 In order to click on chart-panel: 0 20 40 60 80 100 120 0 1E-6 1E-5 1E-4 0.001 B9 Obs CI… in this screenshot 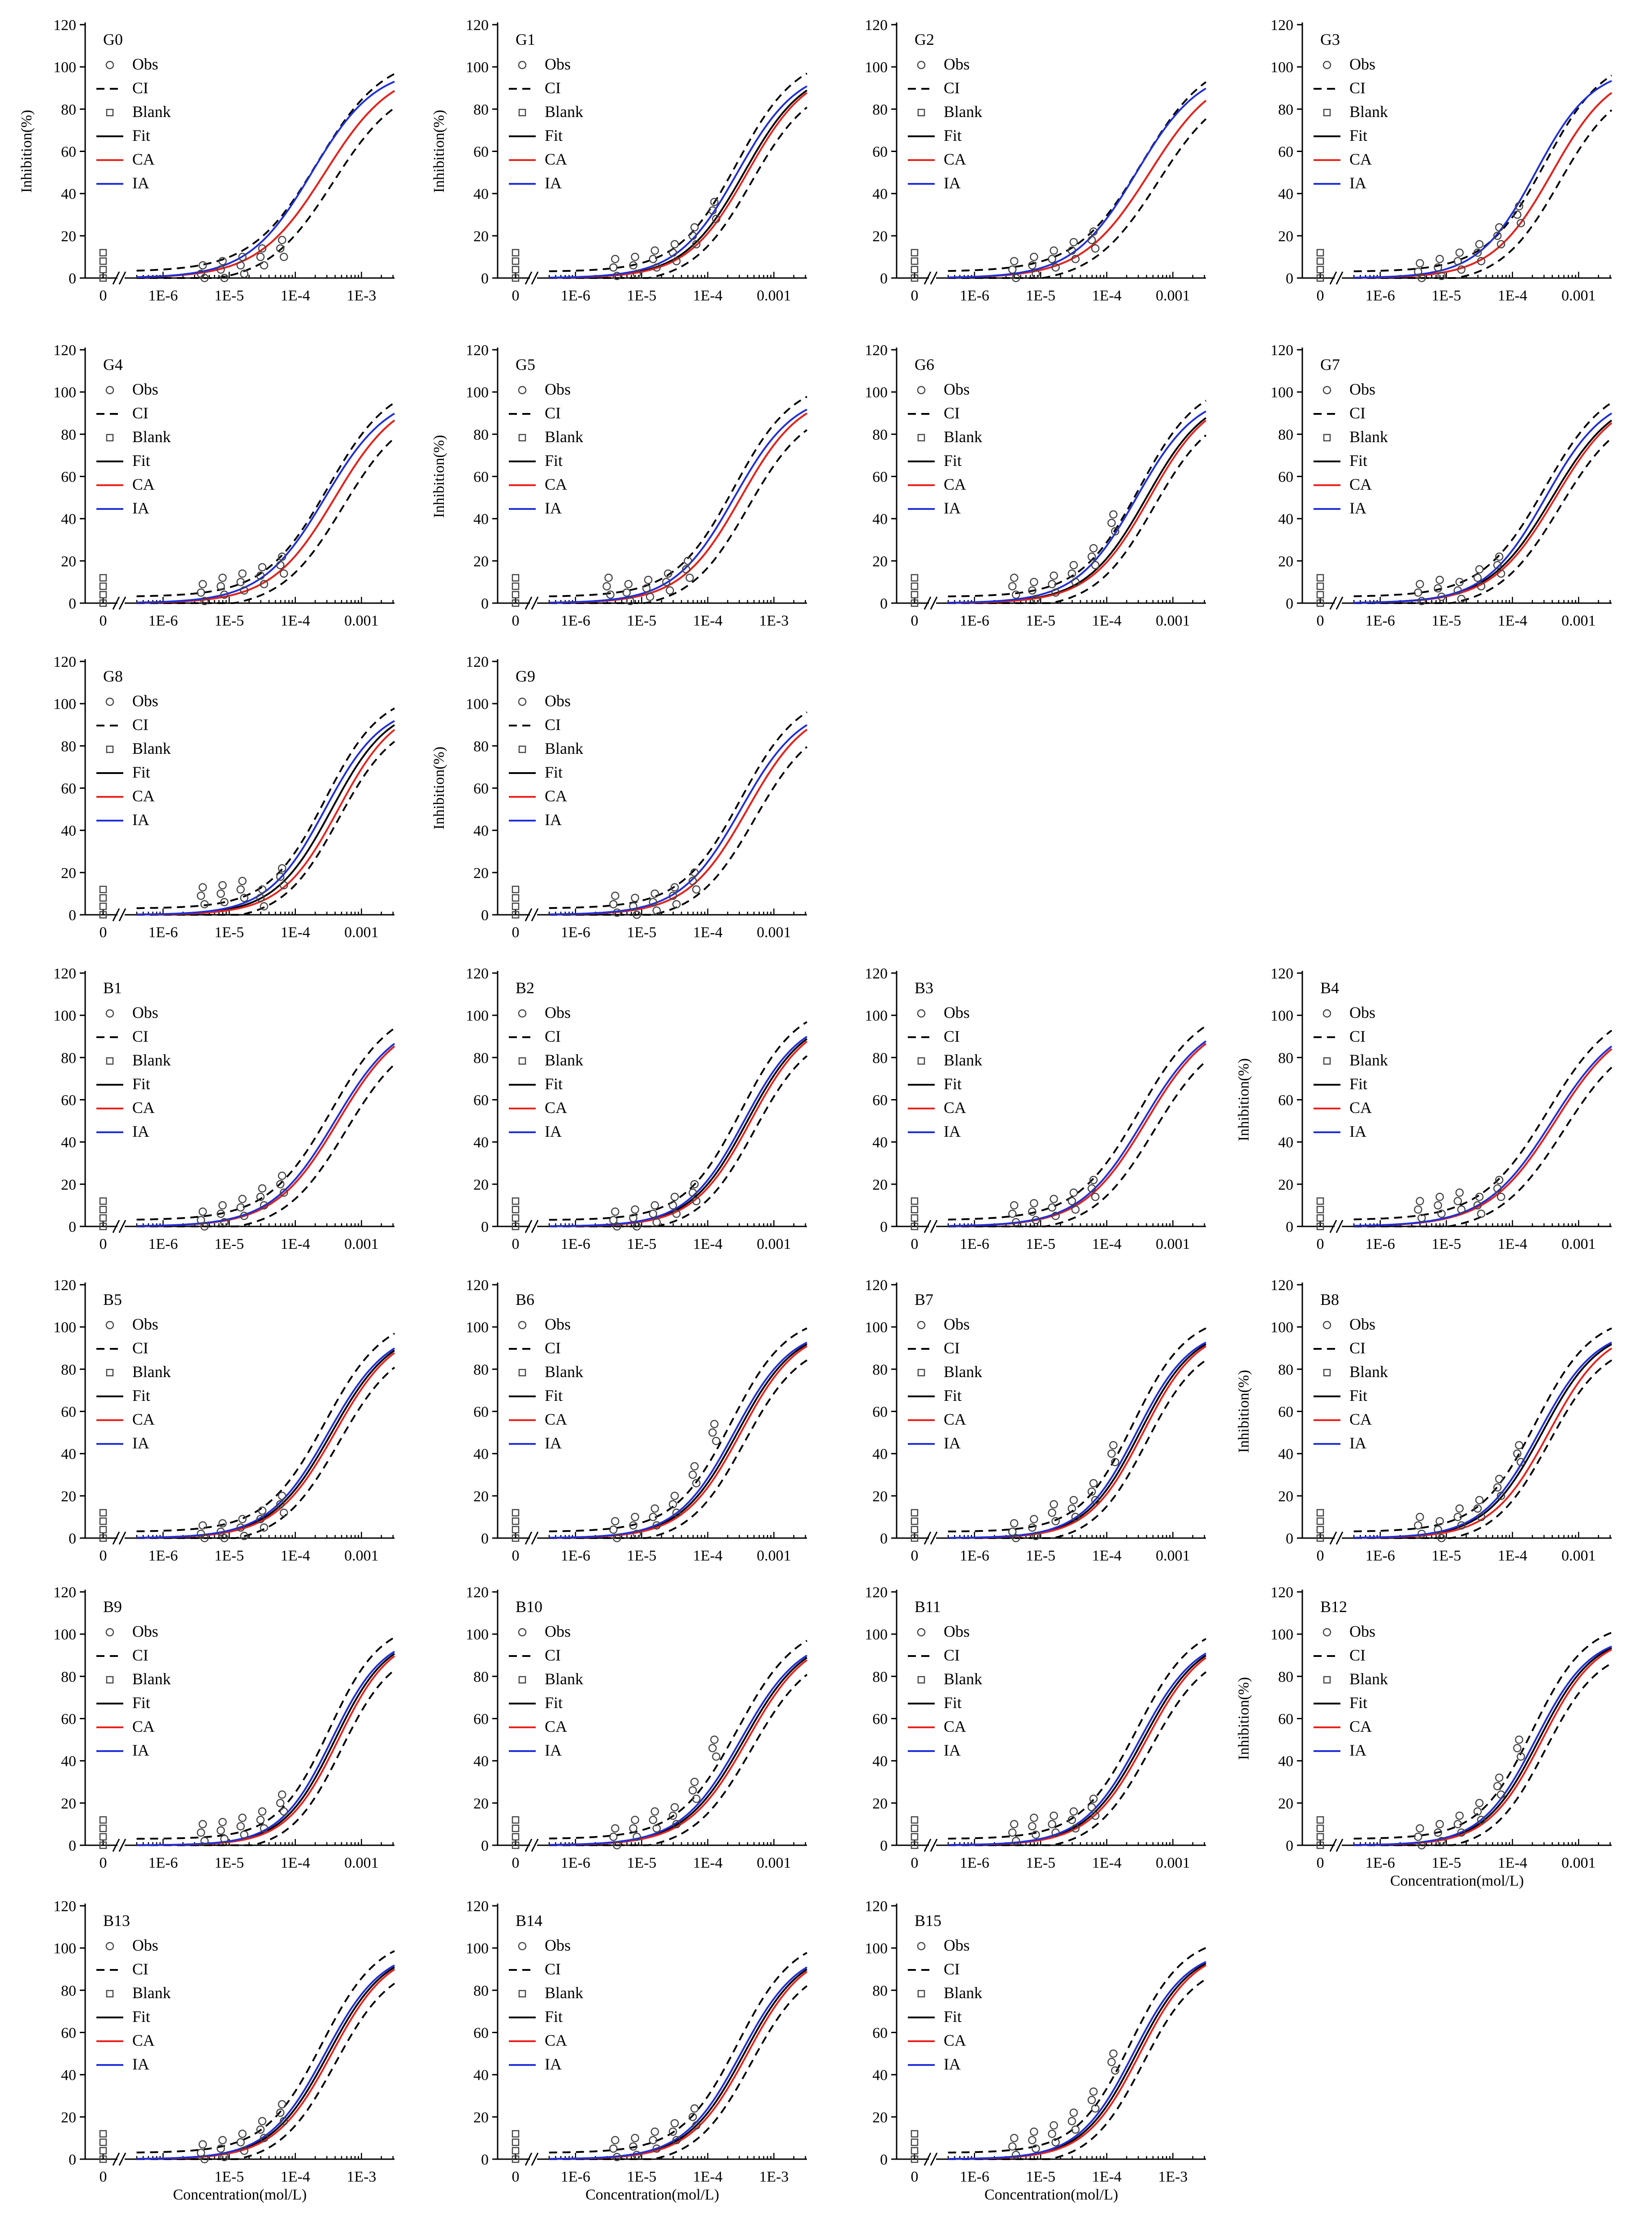, I will do `click(224, 1727)`.